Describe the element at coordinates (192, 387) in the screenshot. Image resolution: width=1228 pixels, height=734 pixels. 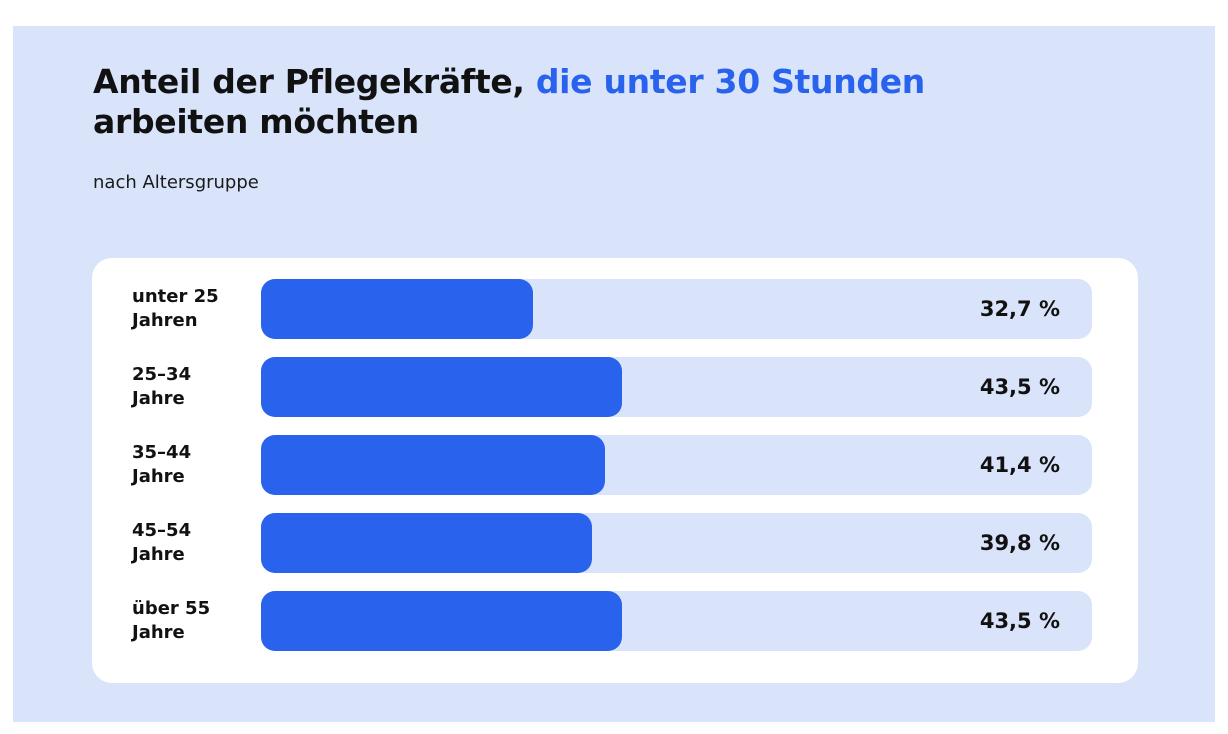
I see `category-label: 25–34 Jahre` at that location.